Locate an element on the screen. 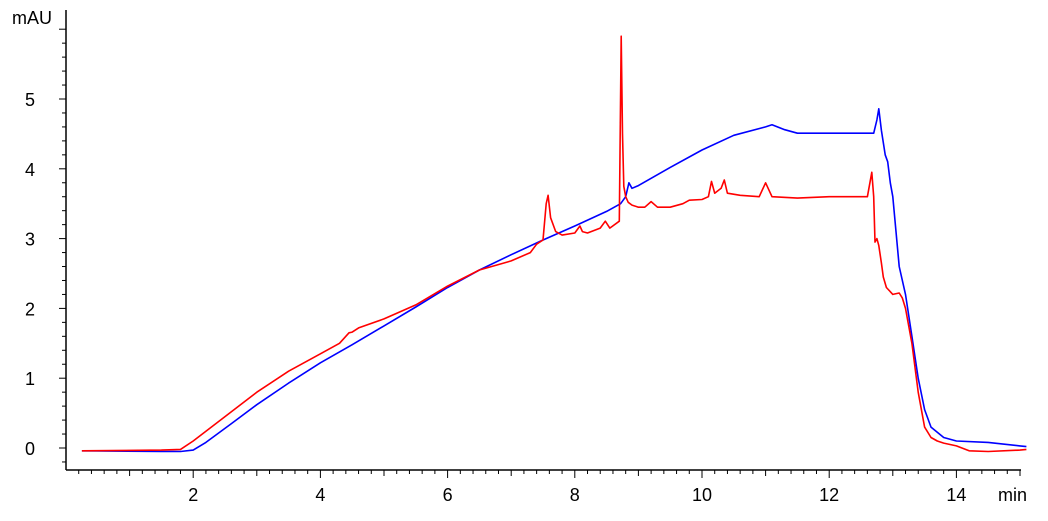 Image resolution: width=1048 pixels, height=521 pixels. y-tick-label: 3 is located at coordinates (30, 240).